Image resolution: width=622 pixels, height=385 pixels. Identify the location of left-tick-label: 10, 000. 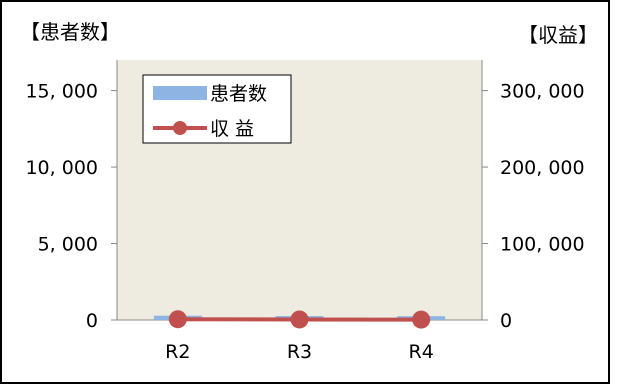
(61, 168).